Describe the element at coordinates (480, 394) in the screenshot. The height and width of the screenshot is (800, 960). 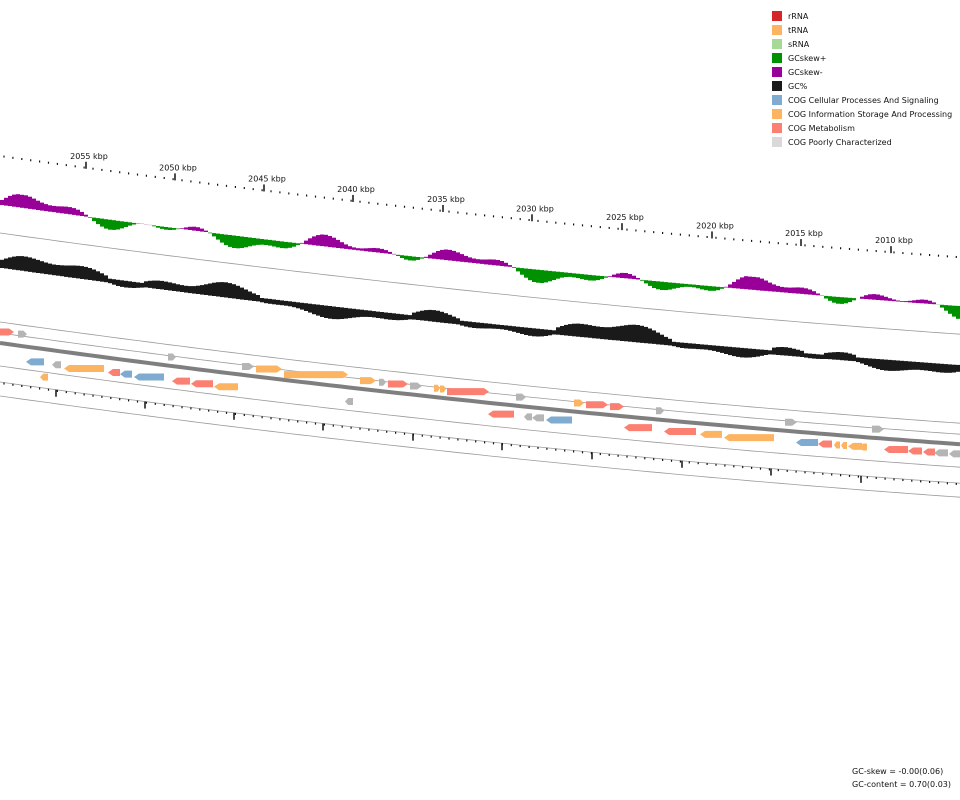
I see `genome-backbone` at that location.